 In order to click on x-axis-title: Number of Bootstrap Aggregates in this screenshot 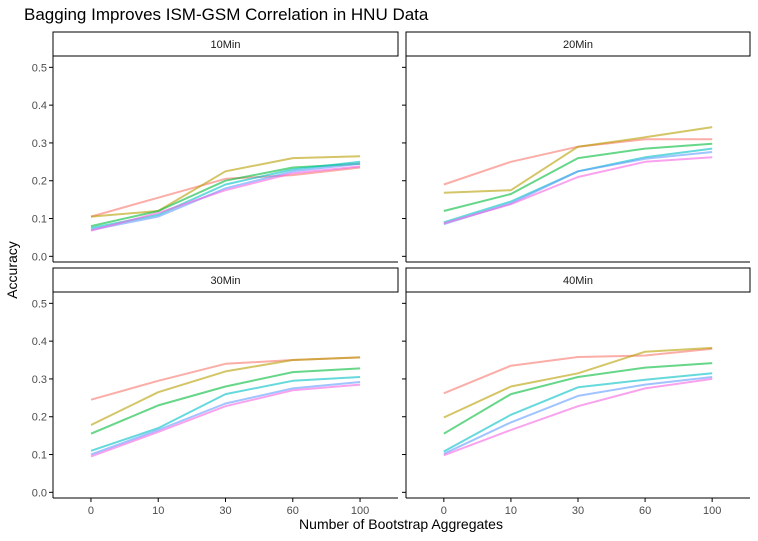, I will do `click(401, 524)`.